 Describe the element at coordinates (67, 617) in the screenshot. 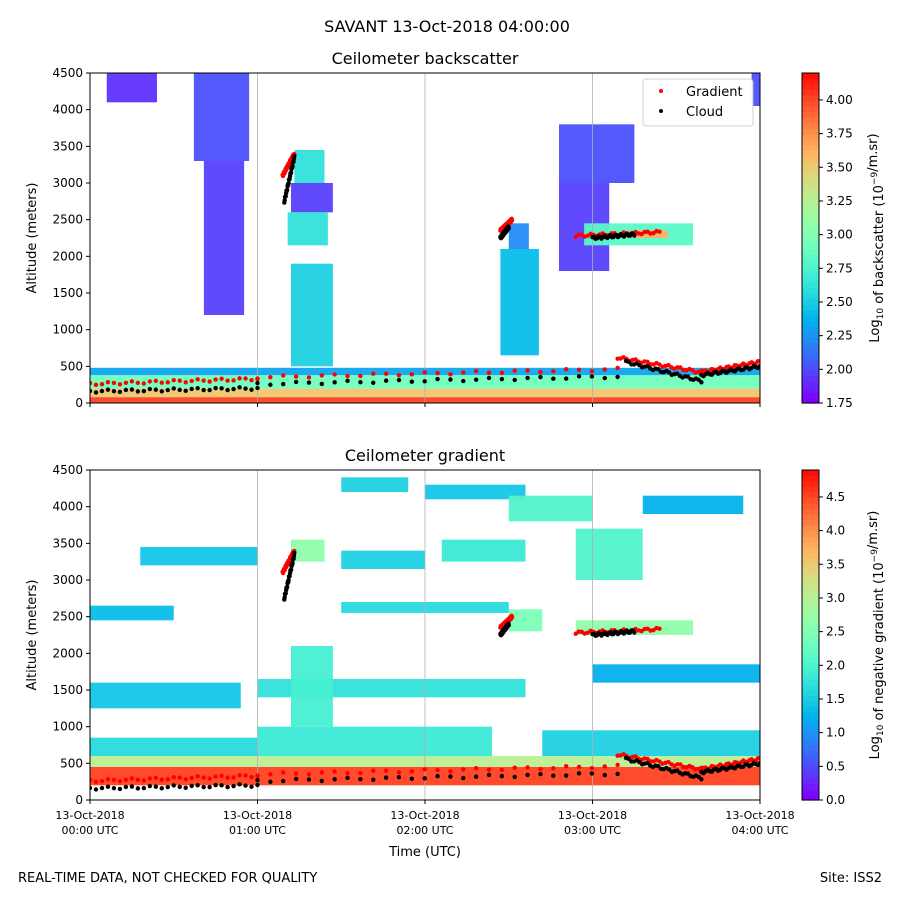

I see `y-tick-label: 2500` at that location.